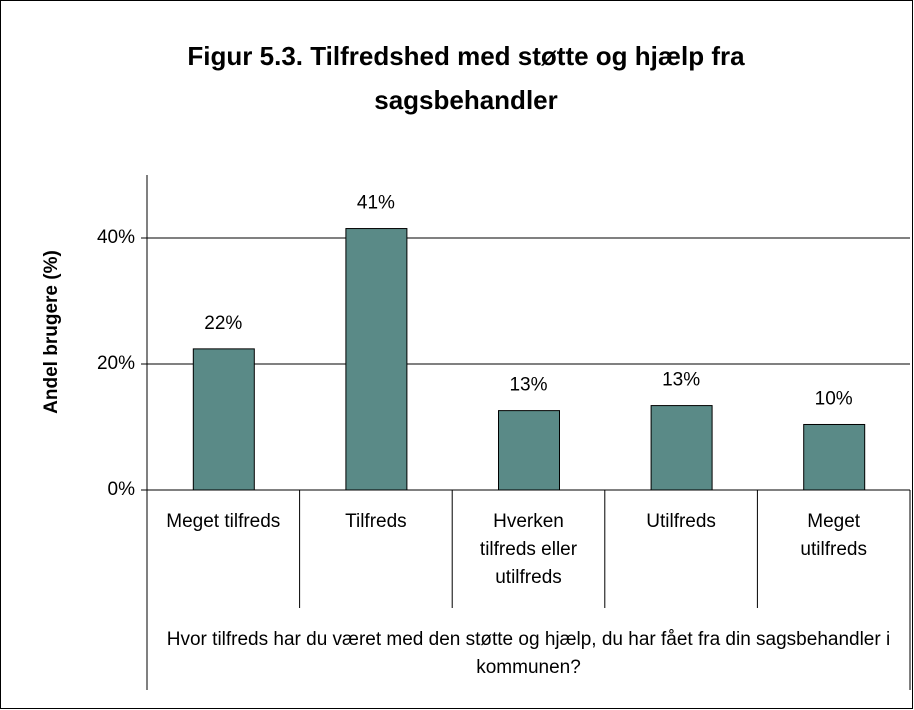  I want to click on value-label: 41%, so click(376, 203).